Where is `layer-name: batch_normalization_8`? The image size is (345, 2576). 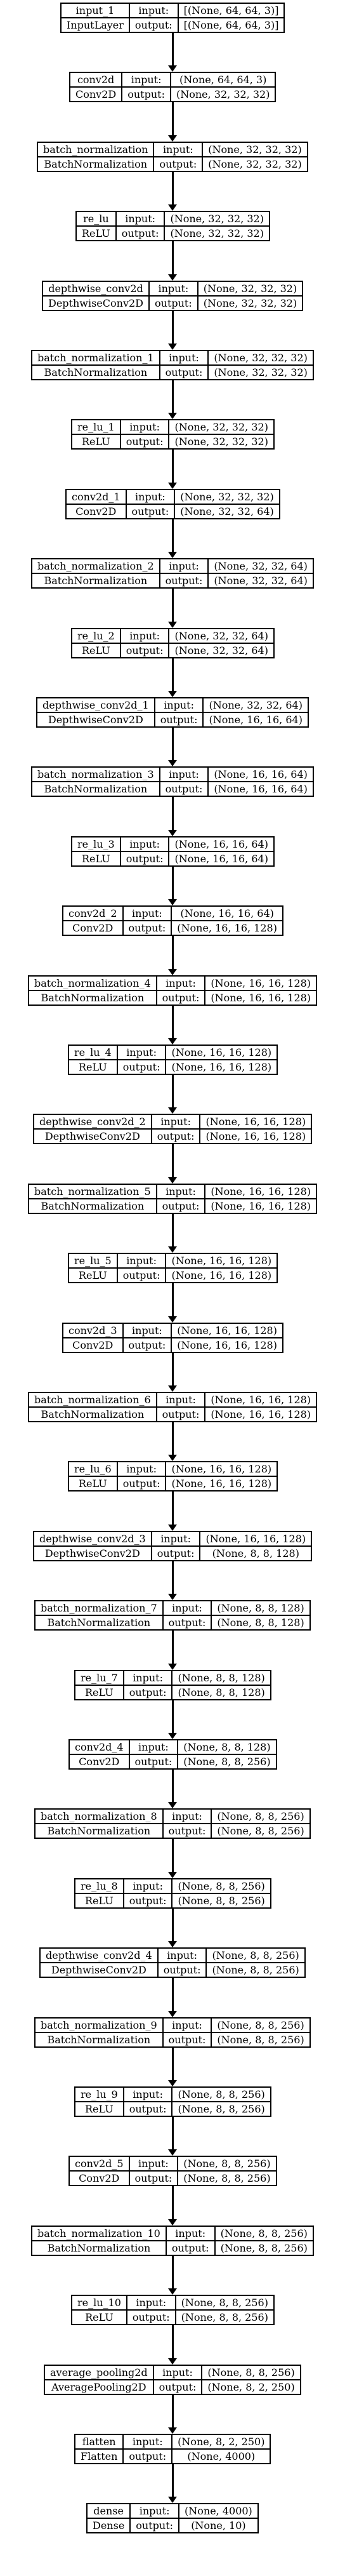
layer-name: batch_normalization_8 is located at coordinates (99, 1816).